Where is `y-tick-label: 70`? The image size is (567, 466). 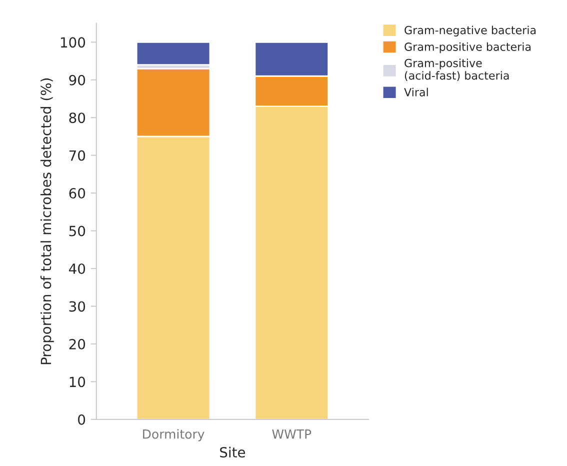 y-tick-label: 70 is located at coordinates (77, 155).